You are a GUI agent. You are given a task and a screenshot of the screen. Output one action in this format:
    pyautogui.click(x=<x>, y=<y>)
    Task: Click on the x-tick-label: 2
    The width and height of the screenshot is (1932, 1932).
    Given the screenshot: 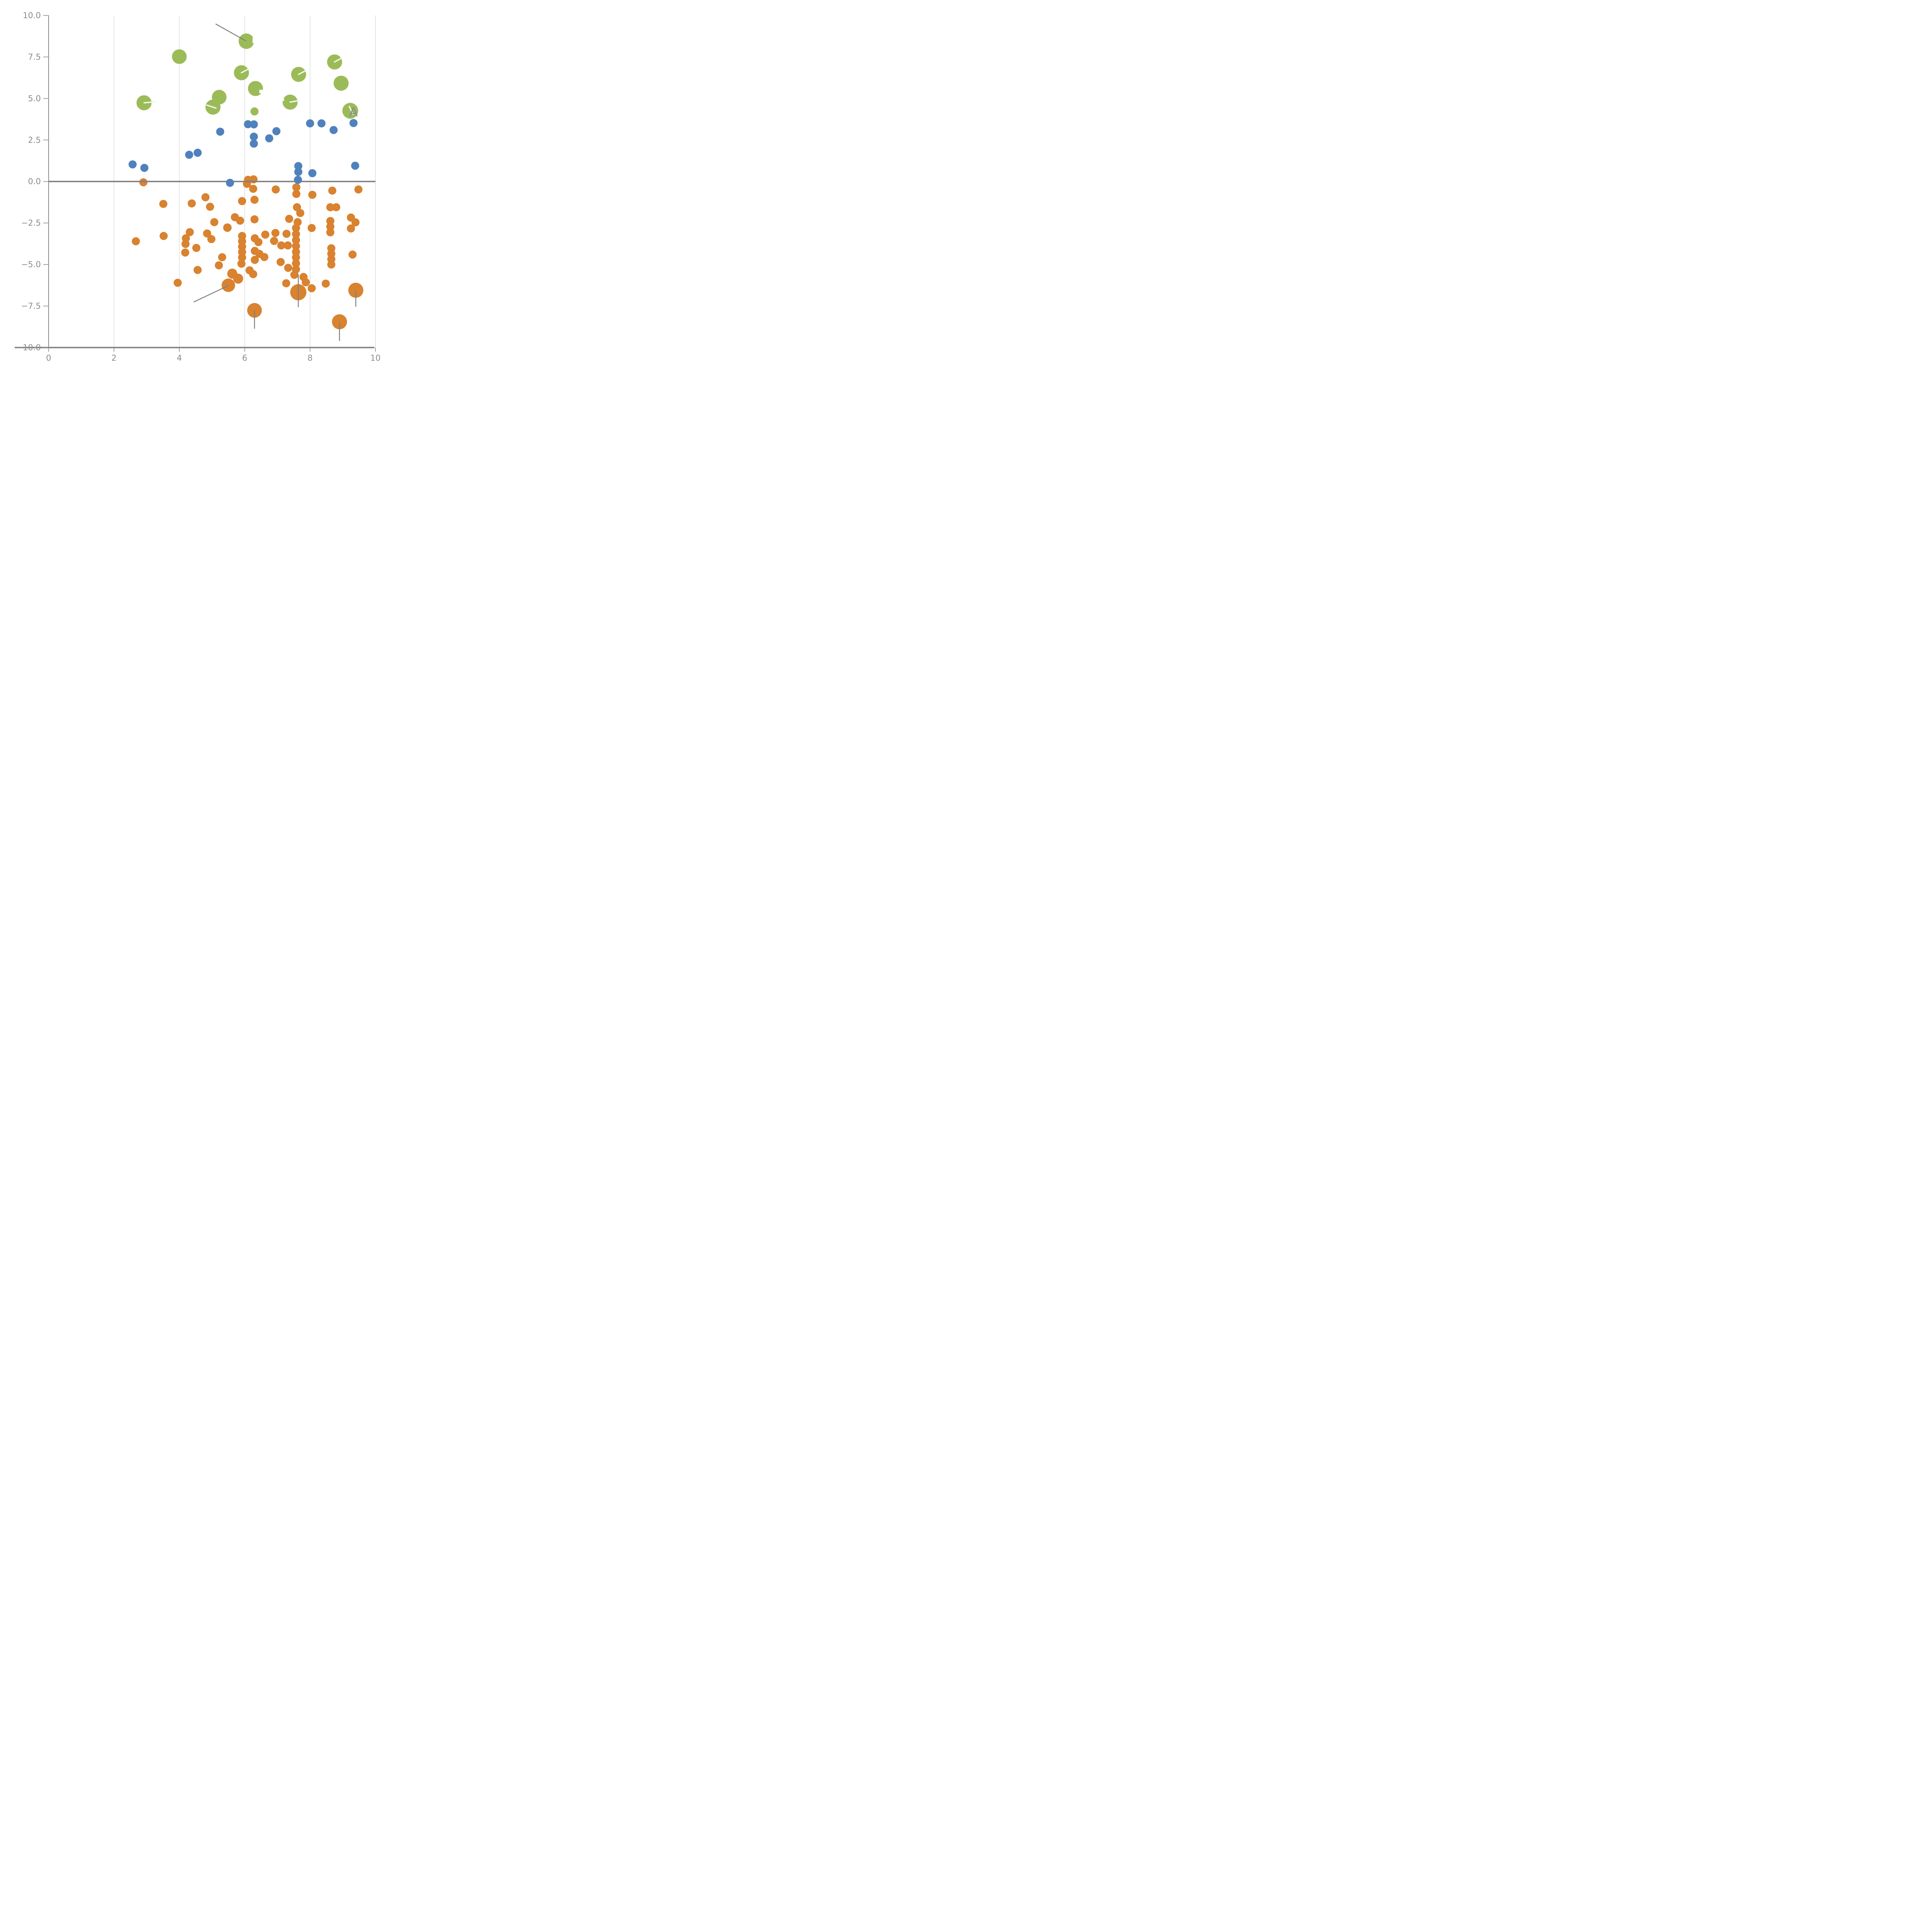 What is the action you would take?
    pyautogui.click(x=113, y=358)
    